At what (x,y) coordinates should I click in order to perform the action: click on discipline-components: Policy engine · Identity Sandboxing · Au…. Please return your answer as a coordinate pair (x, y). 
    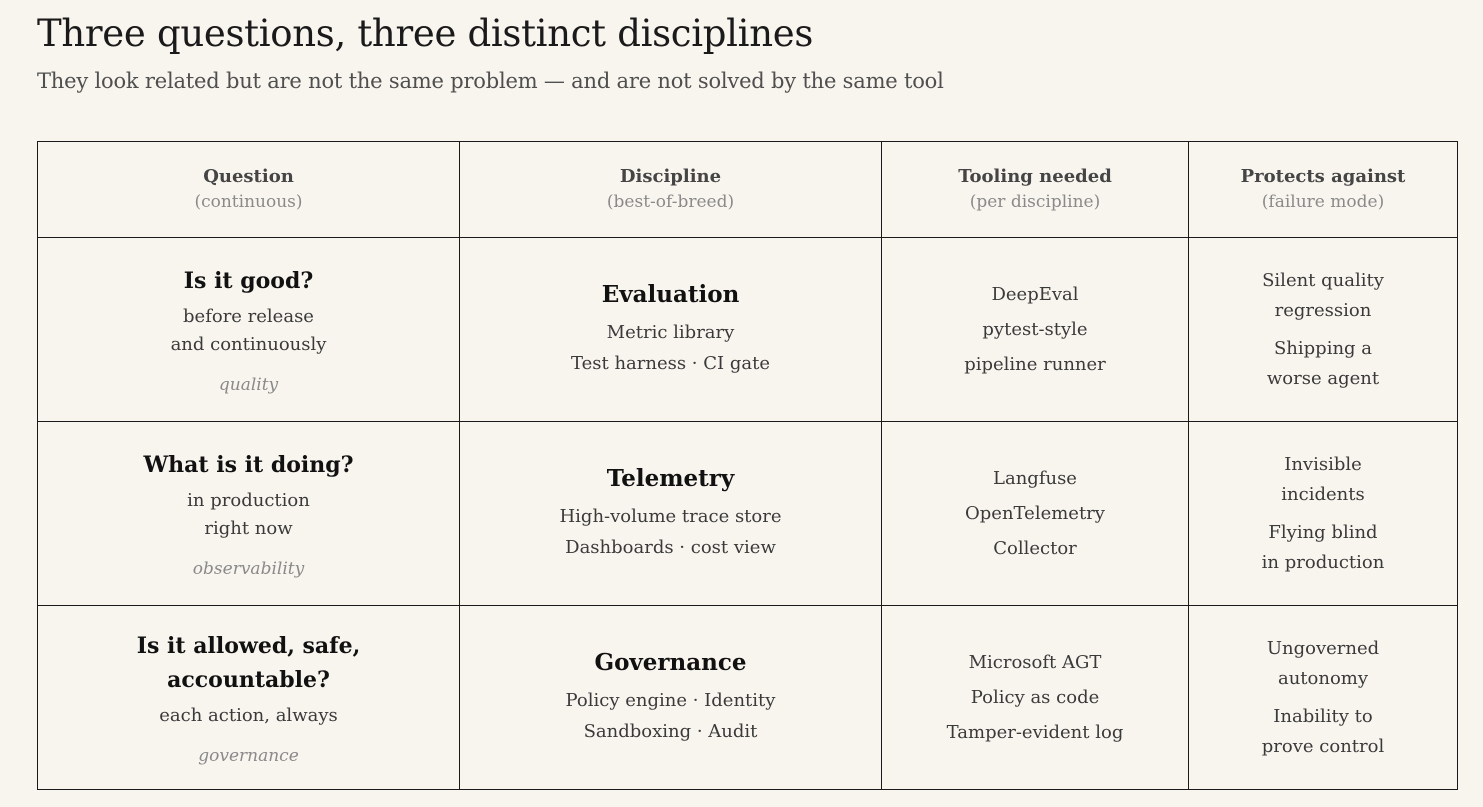
    Looking at the image, I should click on (670, 716).